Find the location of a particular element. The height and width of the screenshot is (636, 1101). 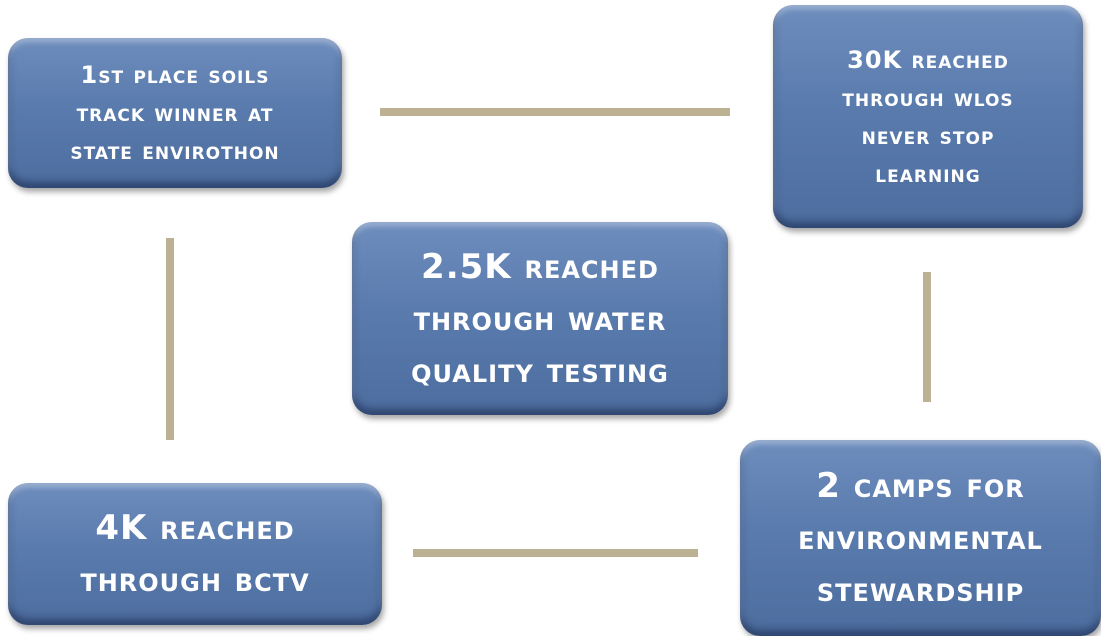

node-label: track winner at is located at coordinates (175, 113).